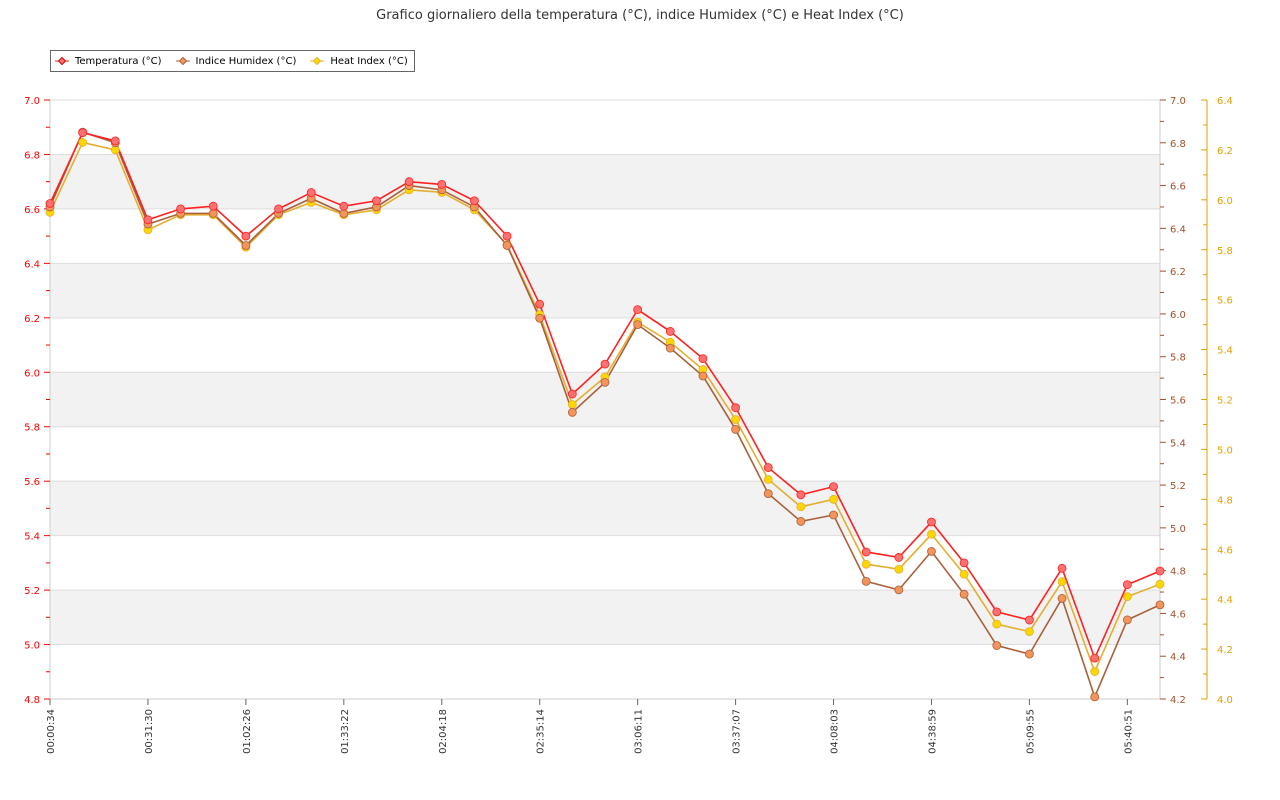 The width and height of the screenshot is (1280, 800). Describe the element at coordinates (369, 61) in the screenshot. I see `legend-label: Heat Index (°C)` at that location.